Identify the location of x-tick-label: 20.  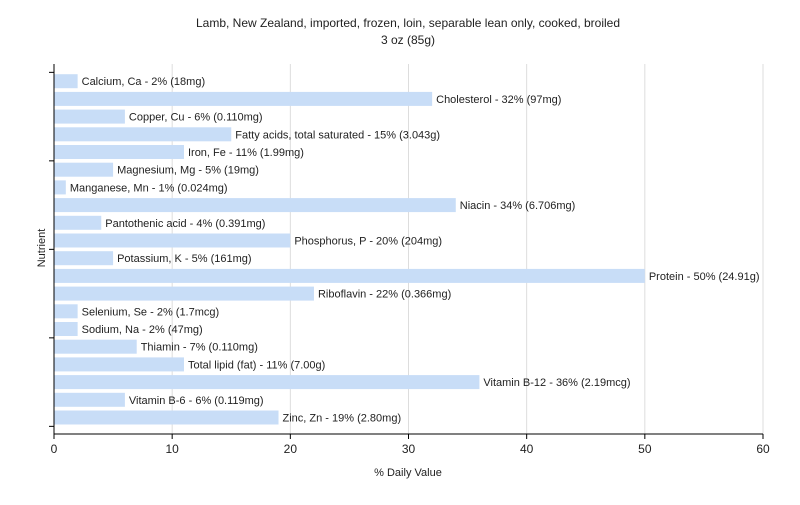
(291, 449).